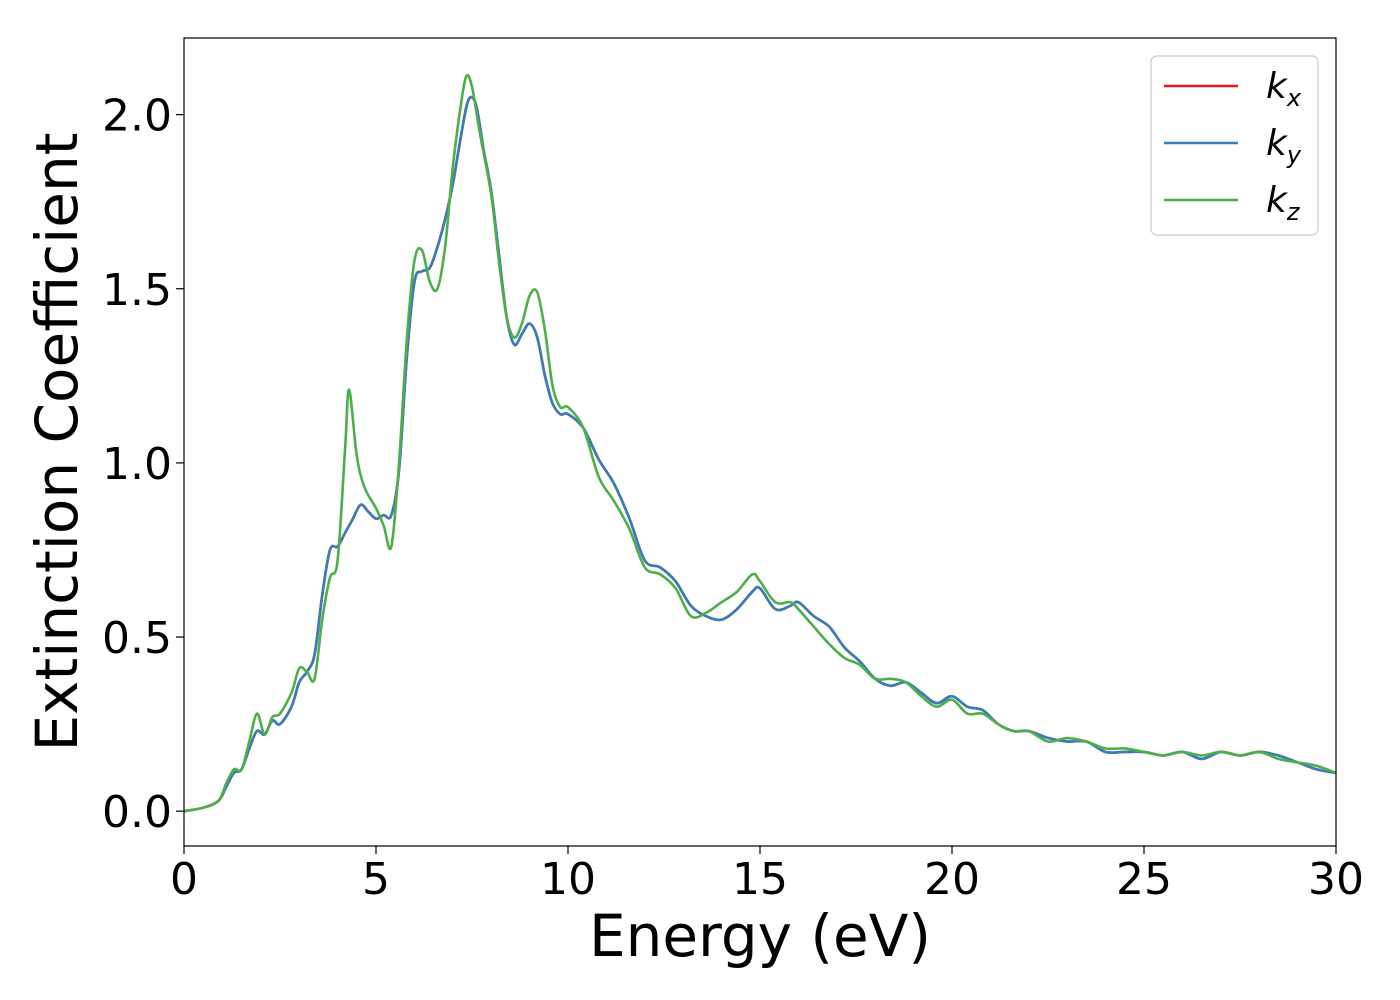 The image size is (1400, 1000). I want to click on y-axis-ticks: 0.0 0.5 1.0 1.5 2.0, so click(143, 464).